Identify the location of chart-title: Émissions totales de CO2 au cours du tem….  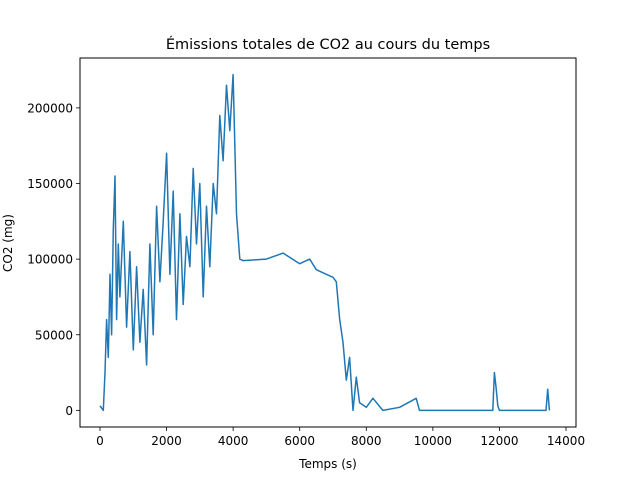
(328, 44).